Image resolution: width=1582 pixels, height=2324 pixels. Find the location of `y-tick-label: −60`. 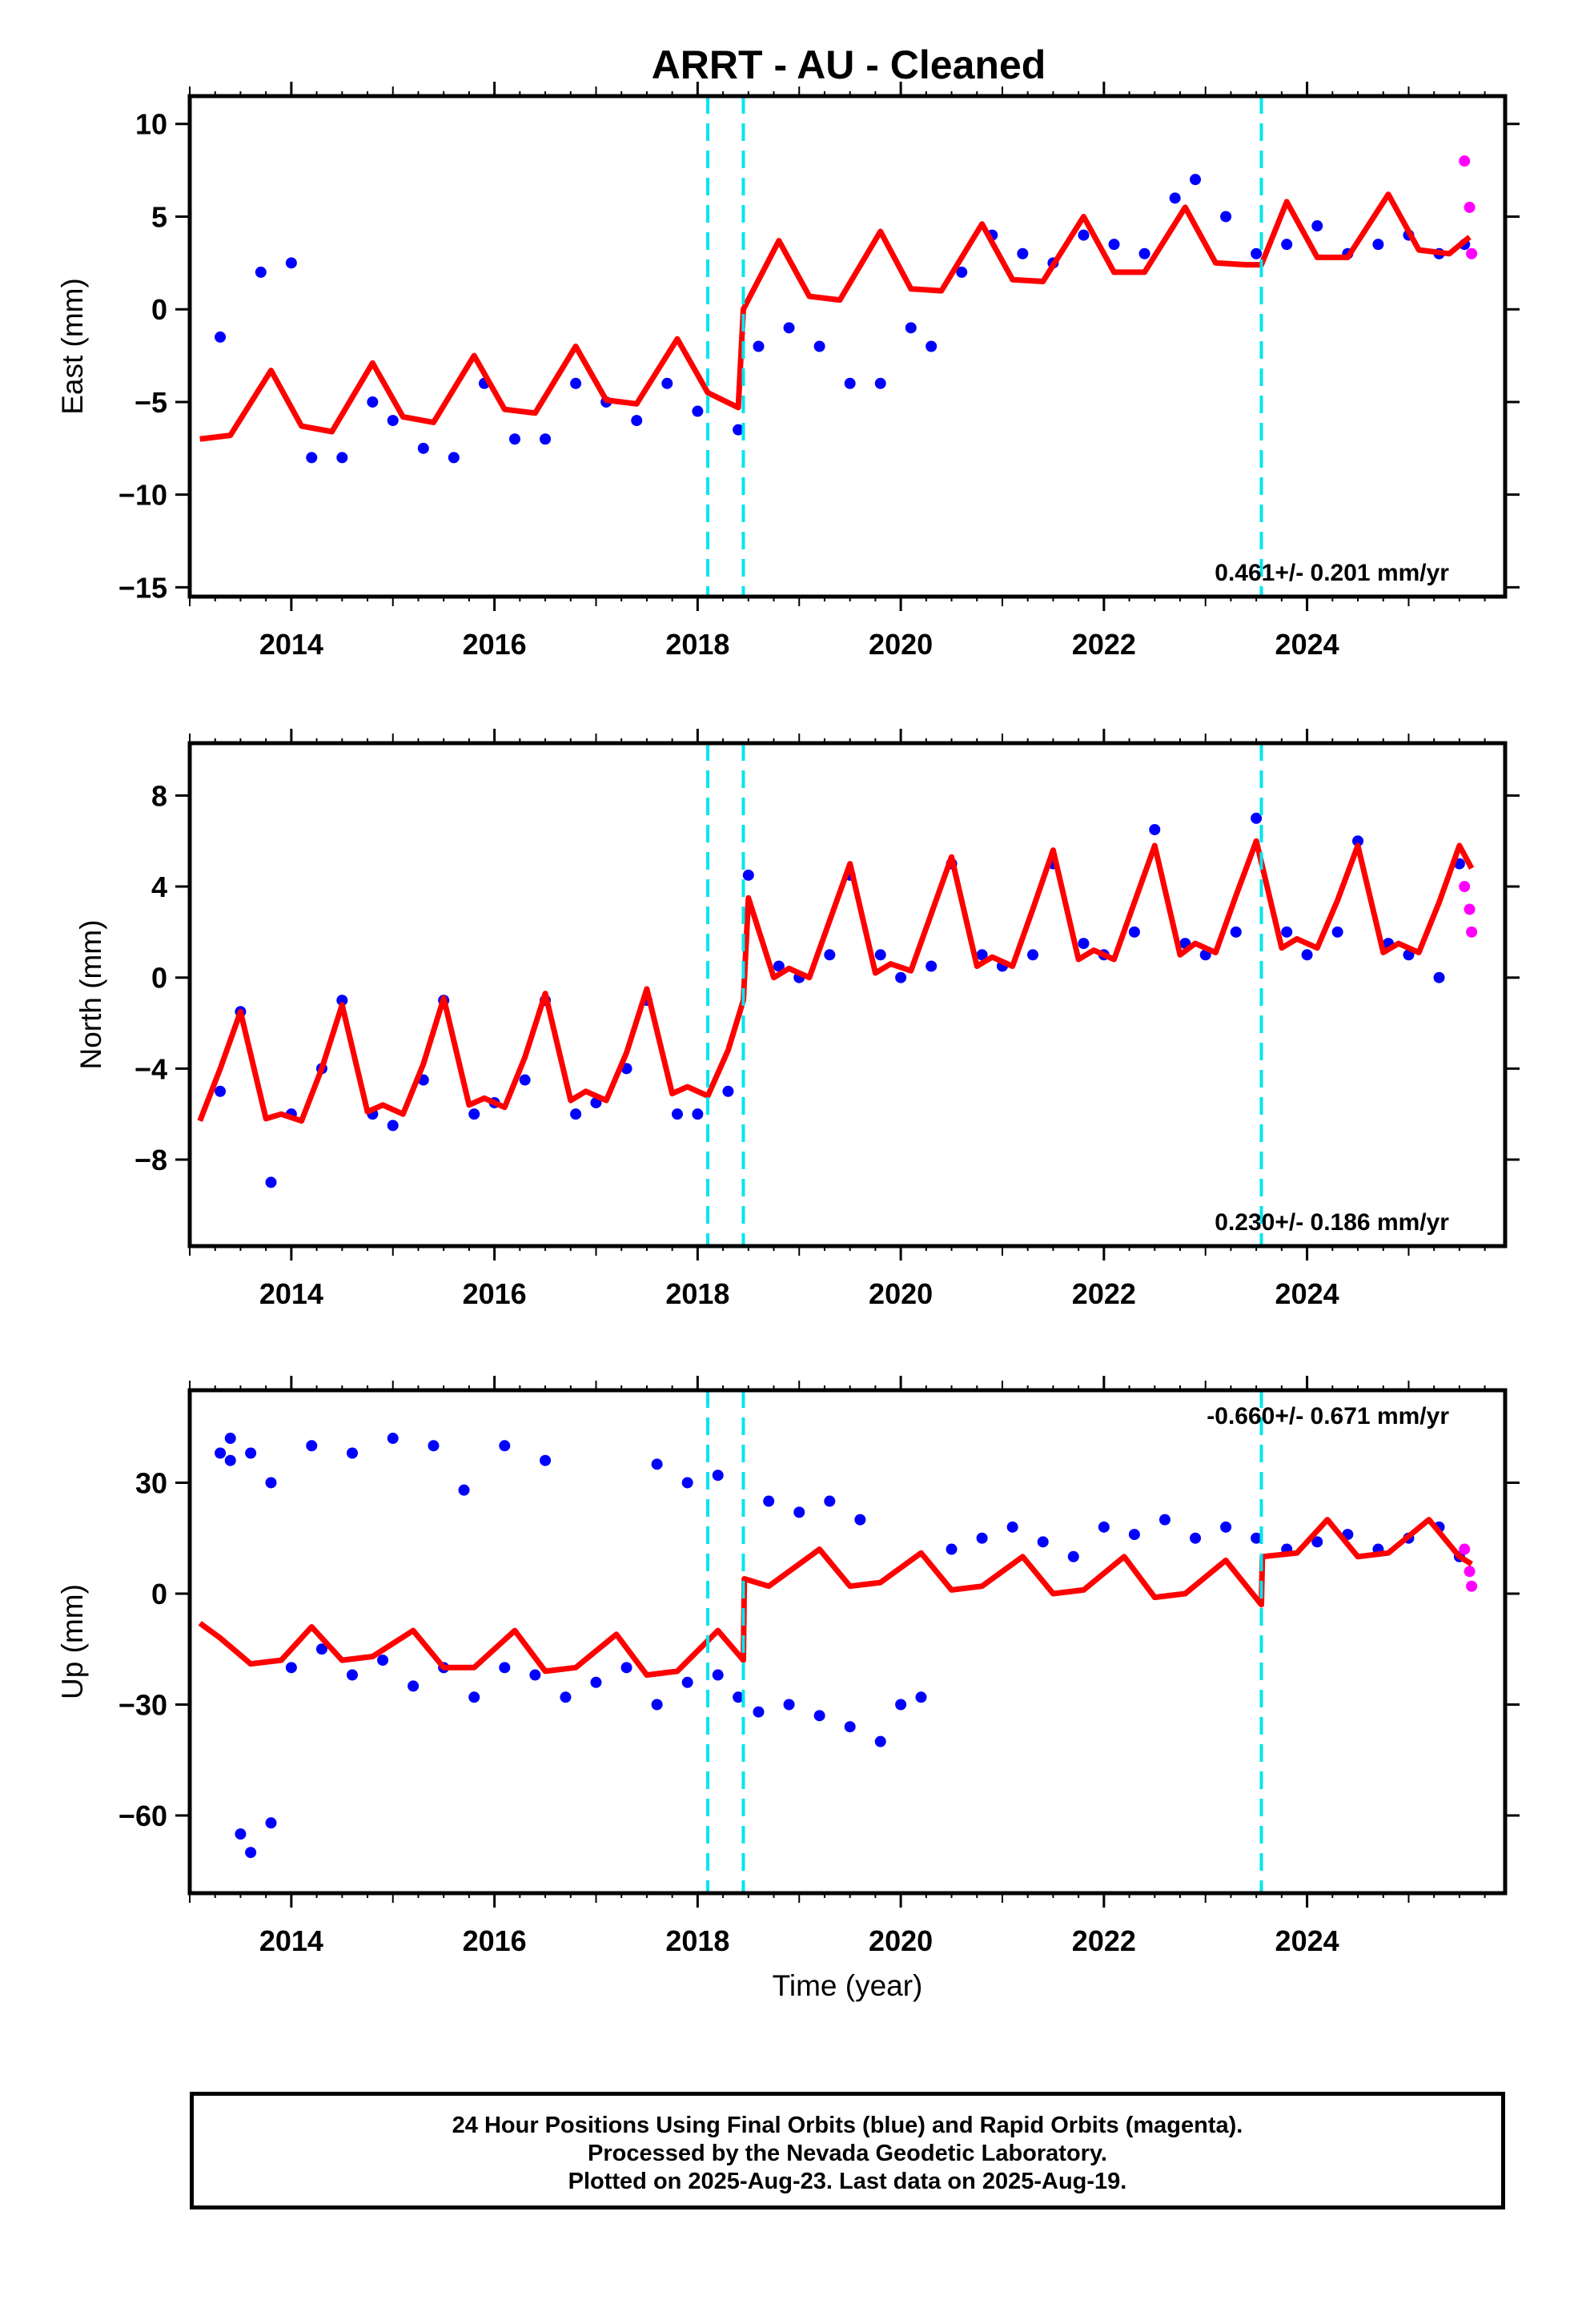

y-tick-label: −60 is located at coordinates (142, 1815).